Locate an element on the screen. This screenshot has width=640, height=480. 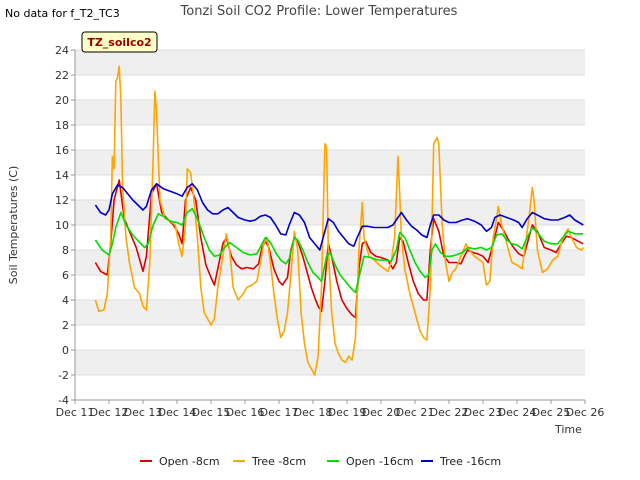
x-tick-label: Dec 18 is located at coordinates (313, 412).